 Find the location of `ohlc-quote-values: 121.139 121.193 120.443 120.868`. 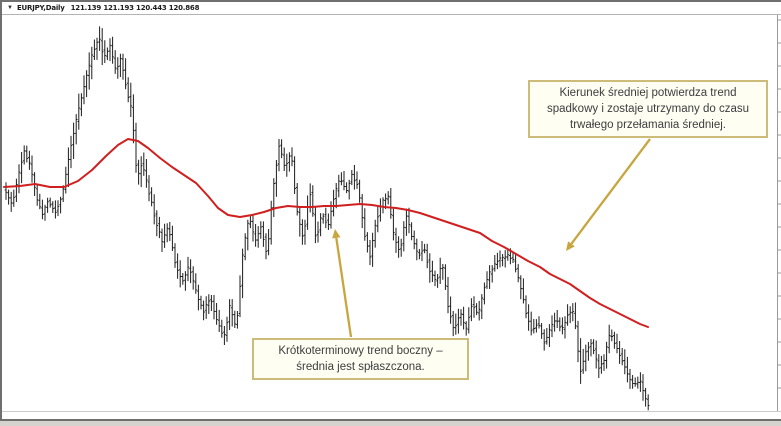

ohlc-quote-values: 121.139 121.193 120.443 120.868 is located at coordinates (135, 8).